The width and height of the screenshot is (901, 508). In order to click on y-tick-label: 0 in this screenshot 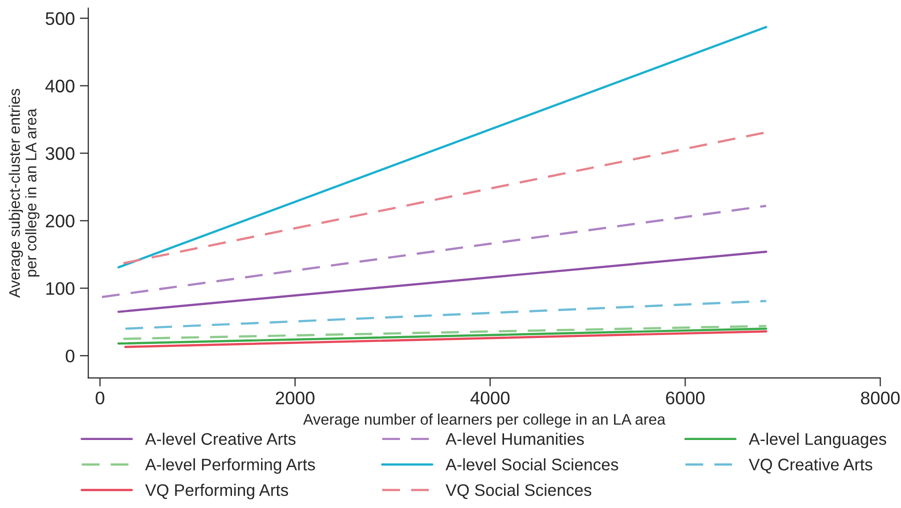, I will do `click(70, 356)`.